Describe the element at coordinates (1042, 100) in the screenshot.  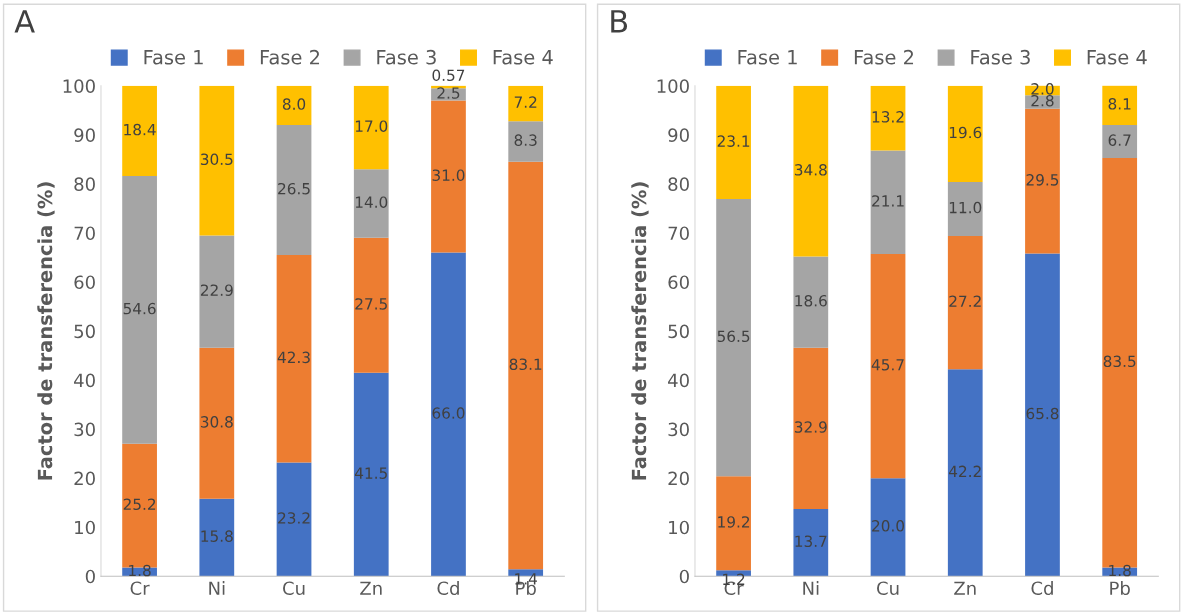
I see `data-label: 2.8` at that location.